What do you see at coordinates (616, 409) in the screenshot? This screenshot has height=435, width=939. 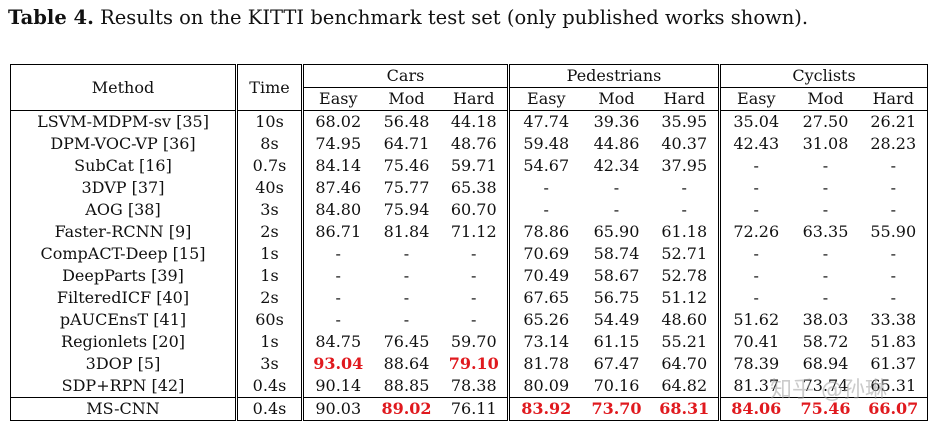 I see `score-cell: 73.70` at bounding box center [616, 409].